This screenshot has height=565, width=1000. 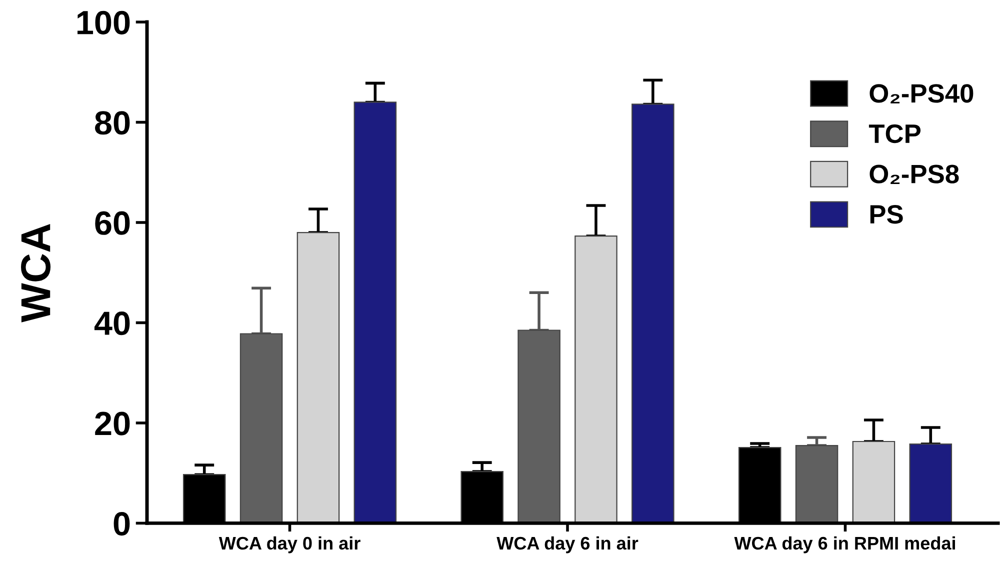 What do you see at coordinates (112, 424) in the screenshot?
I see `y-tick-label: 20` at bounding box center [112, 424].